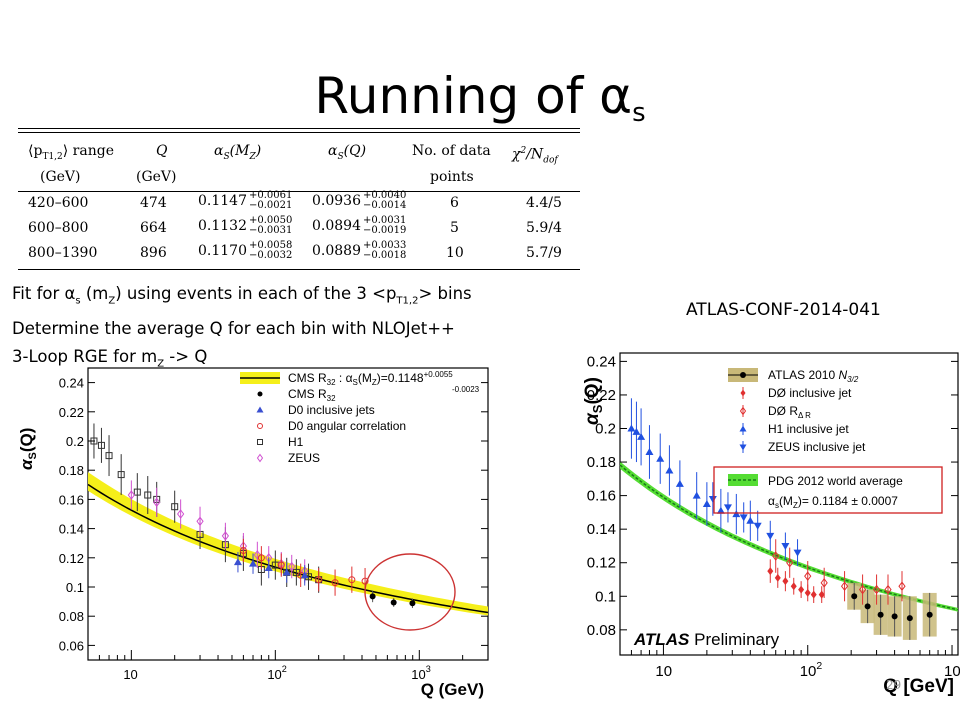  Describe the element at coordinates (75, 587) in the screenshot. I see `y-tick-label-2: 0.1` at that location.